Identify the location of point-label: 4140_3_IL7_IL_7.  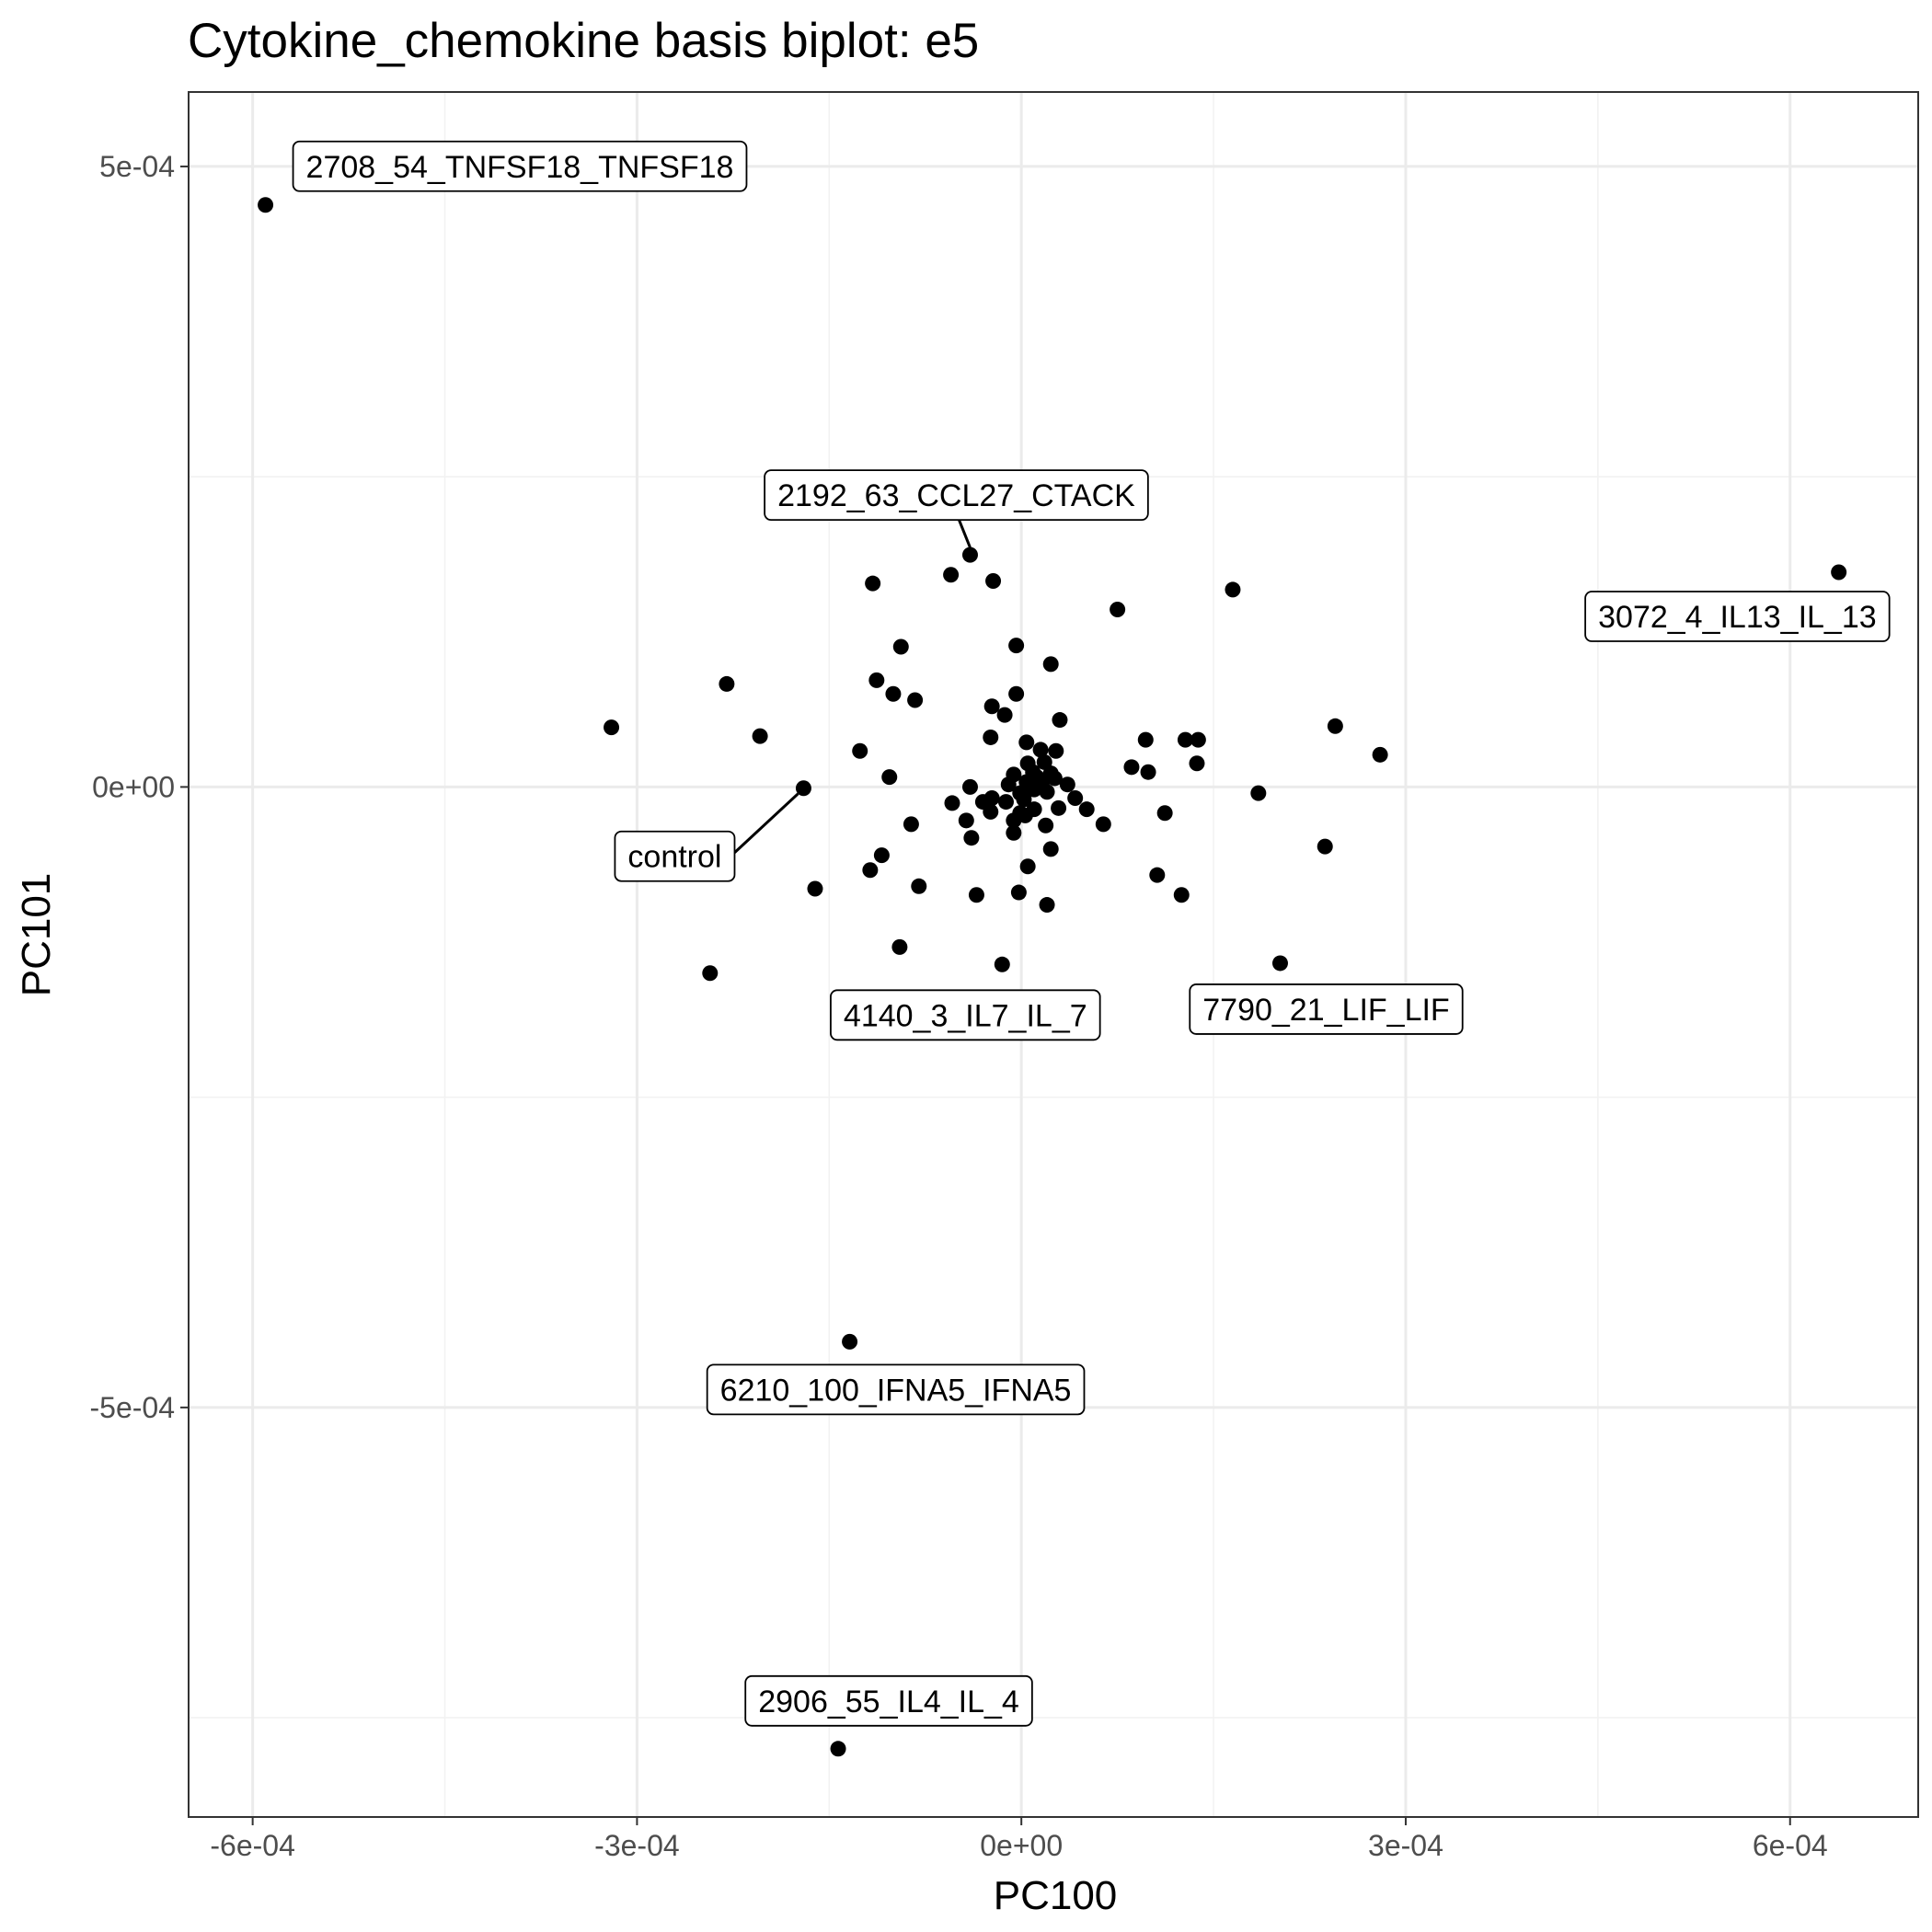
(965, 1015).